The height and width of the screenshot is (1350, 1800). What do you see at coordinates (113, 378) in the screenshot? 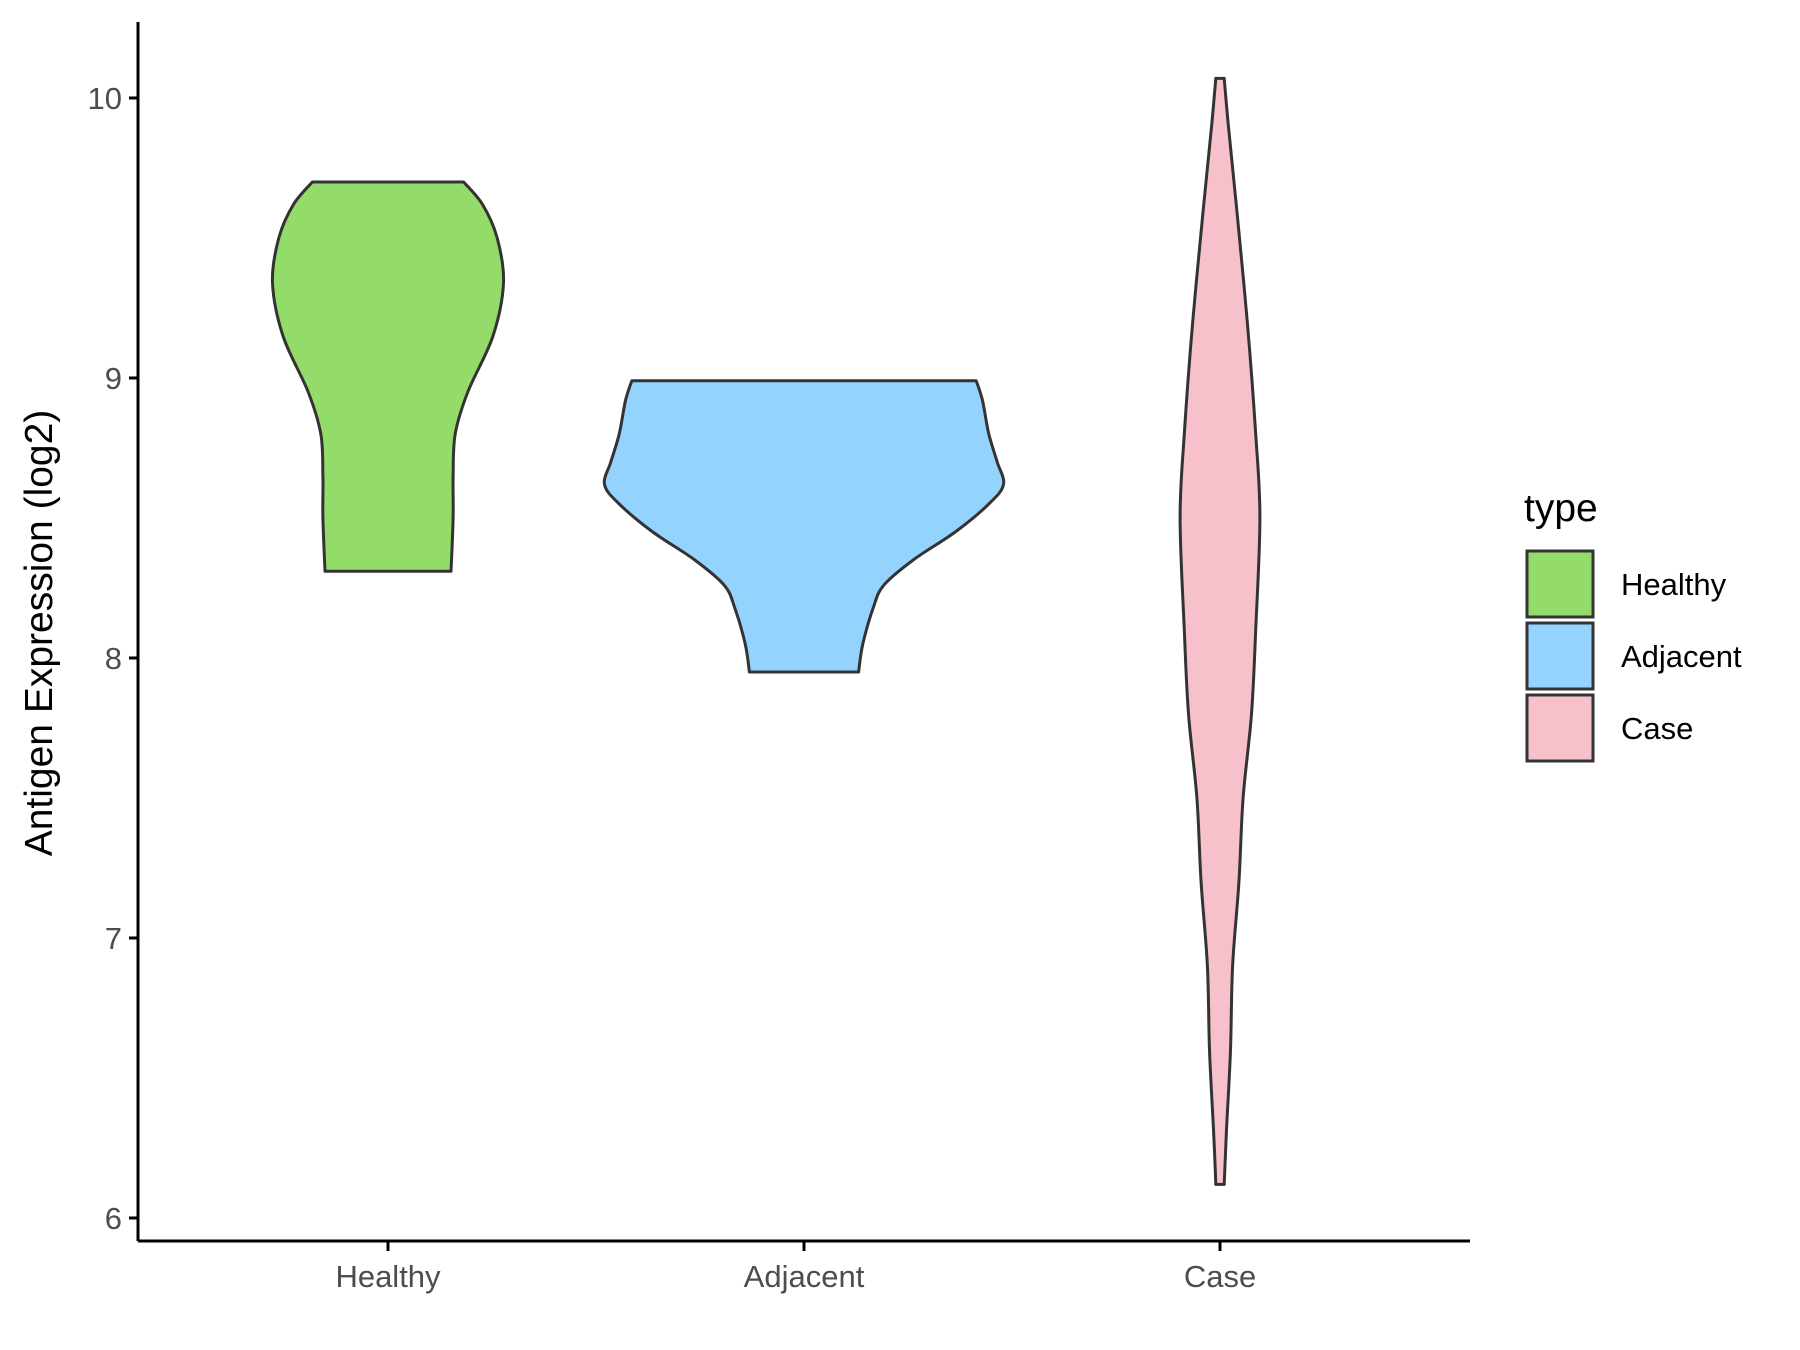
I see `y-tick-label: 9` at bounding box center [113, 378].